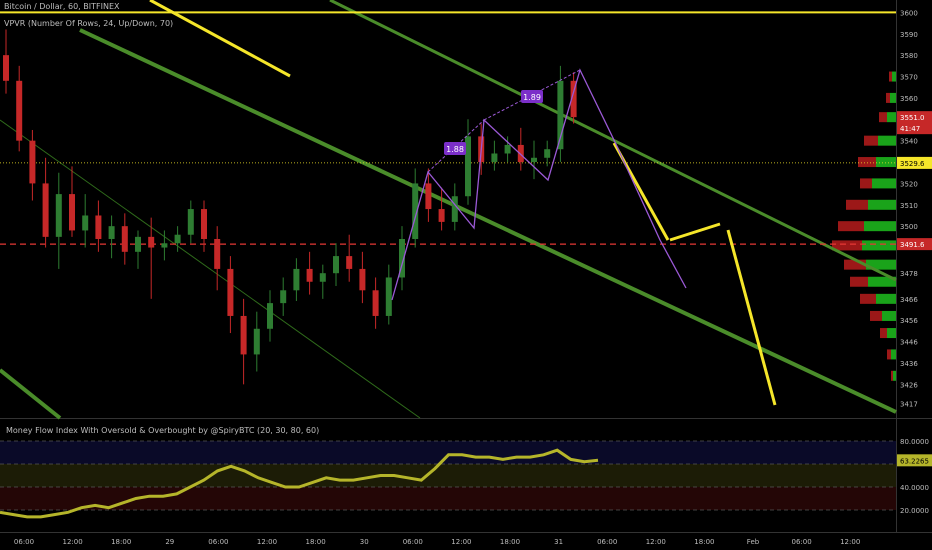 The image size is (932, 550). Describe the element at coordinates (89, 23) in the screenshot. I see `vpvr-title: VPVR (Number Of Rows, 24, Up/Down, 70)` at that location.